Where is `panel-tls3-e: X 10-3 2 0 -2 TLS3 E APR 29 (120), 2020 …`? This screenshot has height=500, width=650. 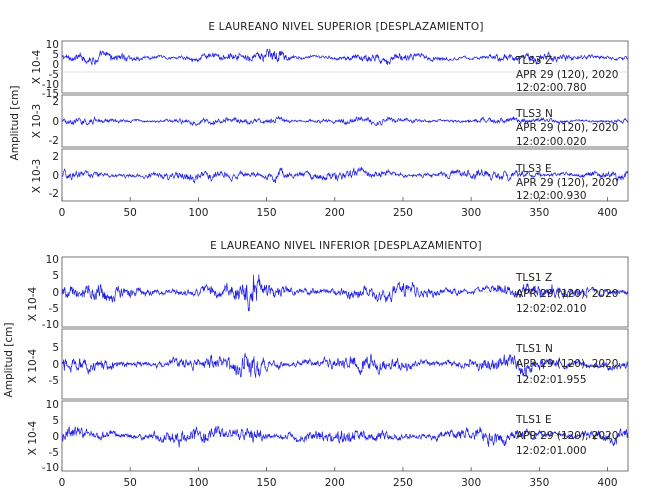
panel-tls3-e: X 10-3 2 0 -2 TLS3 E APR 29 (120), 2020 … is located at coordinates (330, 175).